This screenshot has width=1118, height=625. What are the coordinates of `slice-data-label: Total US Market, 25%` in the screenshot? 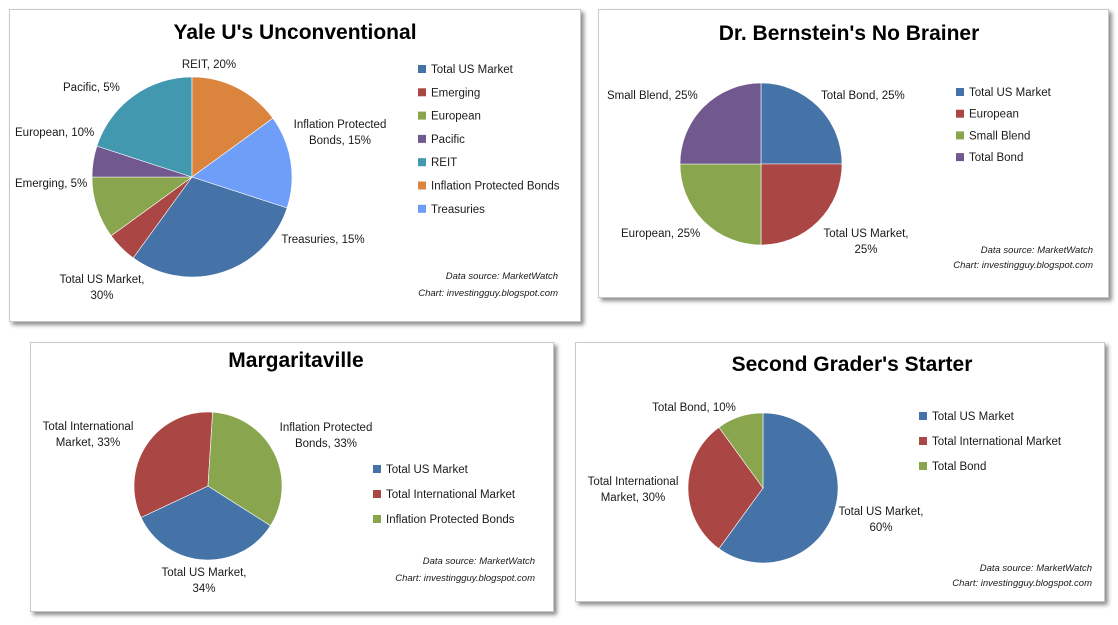 It's located at (866, 242).